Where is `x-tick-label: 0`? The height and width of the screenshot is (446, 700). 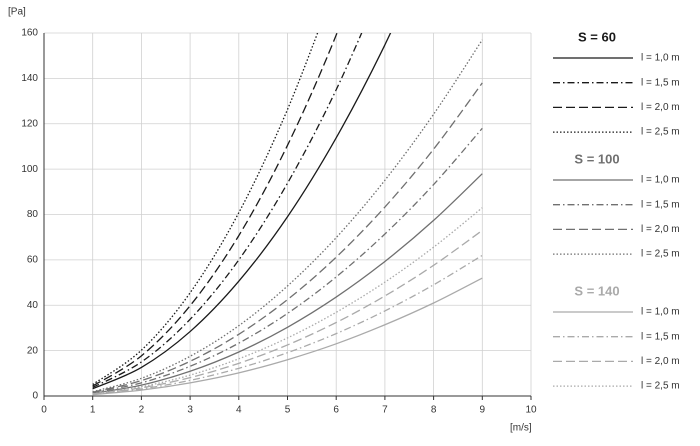
x-tick-label: 0 is located at coordinates (44, 410).